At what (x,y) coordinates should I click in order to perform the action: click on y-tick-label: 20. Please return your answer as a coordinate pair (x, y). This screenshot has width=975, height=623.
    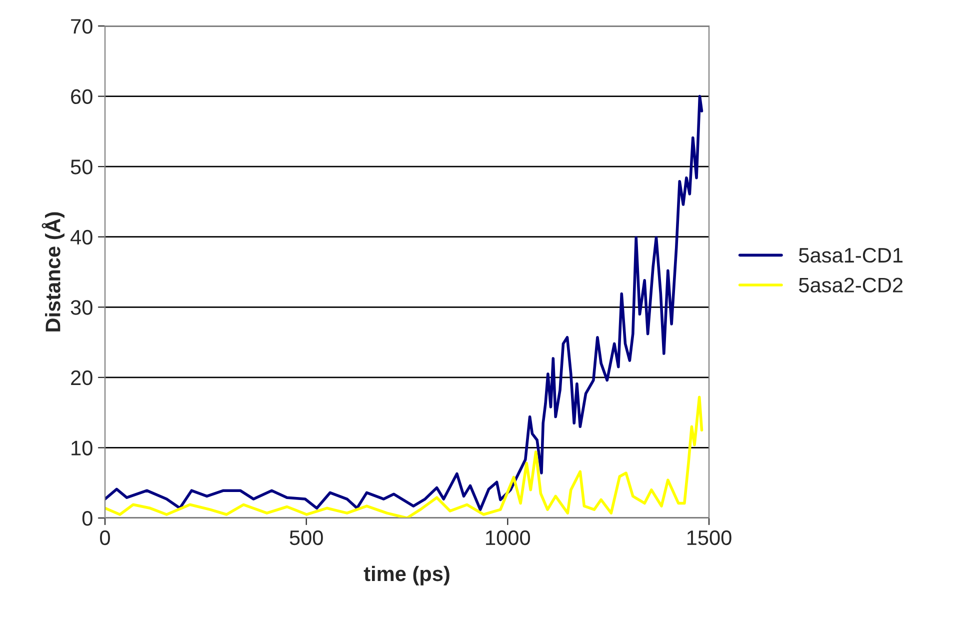
    Looking at the image, I should click on (81, 378).